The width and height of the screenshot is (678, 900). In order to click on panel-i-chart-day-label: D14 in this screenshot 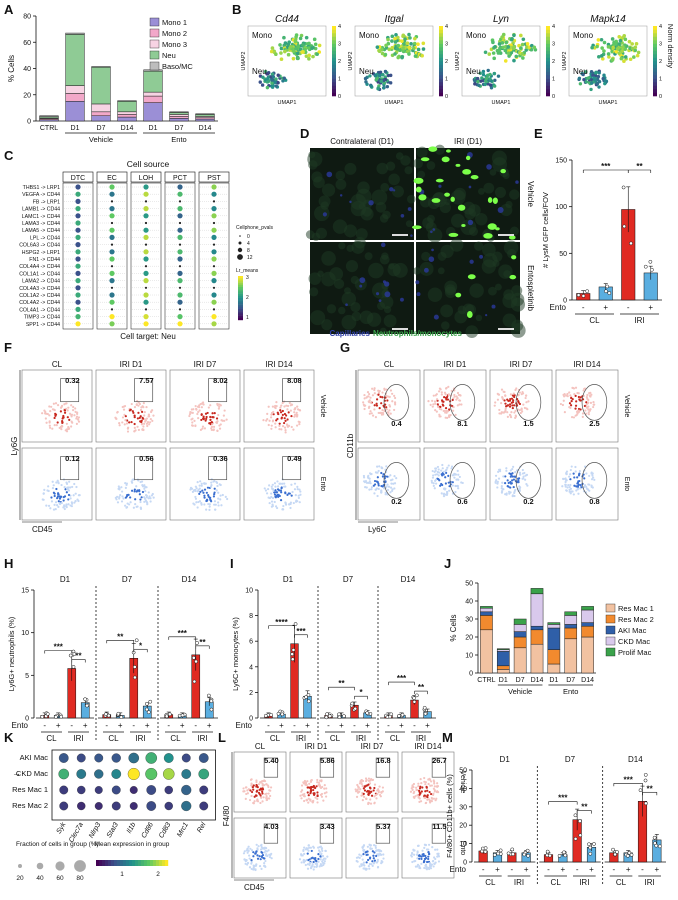, I will do `click(408, 579)`.